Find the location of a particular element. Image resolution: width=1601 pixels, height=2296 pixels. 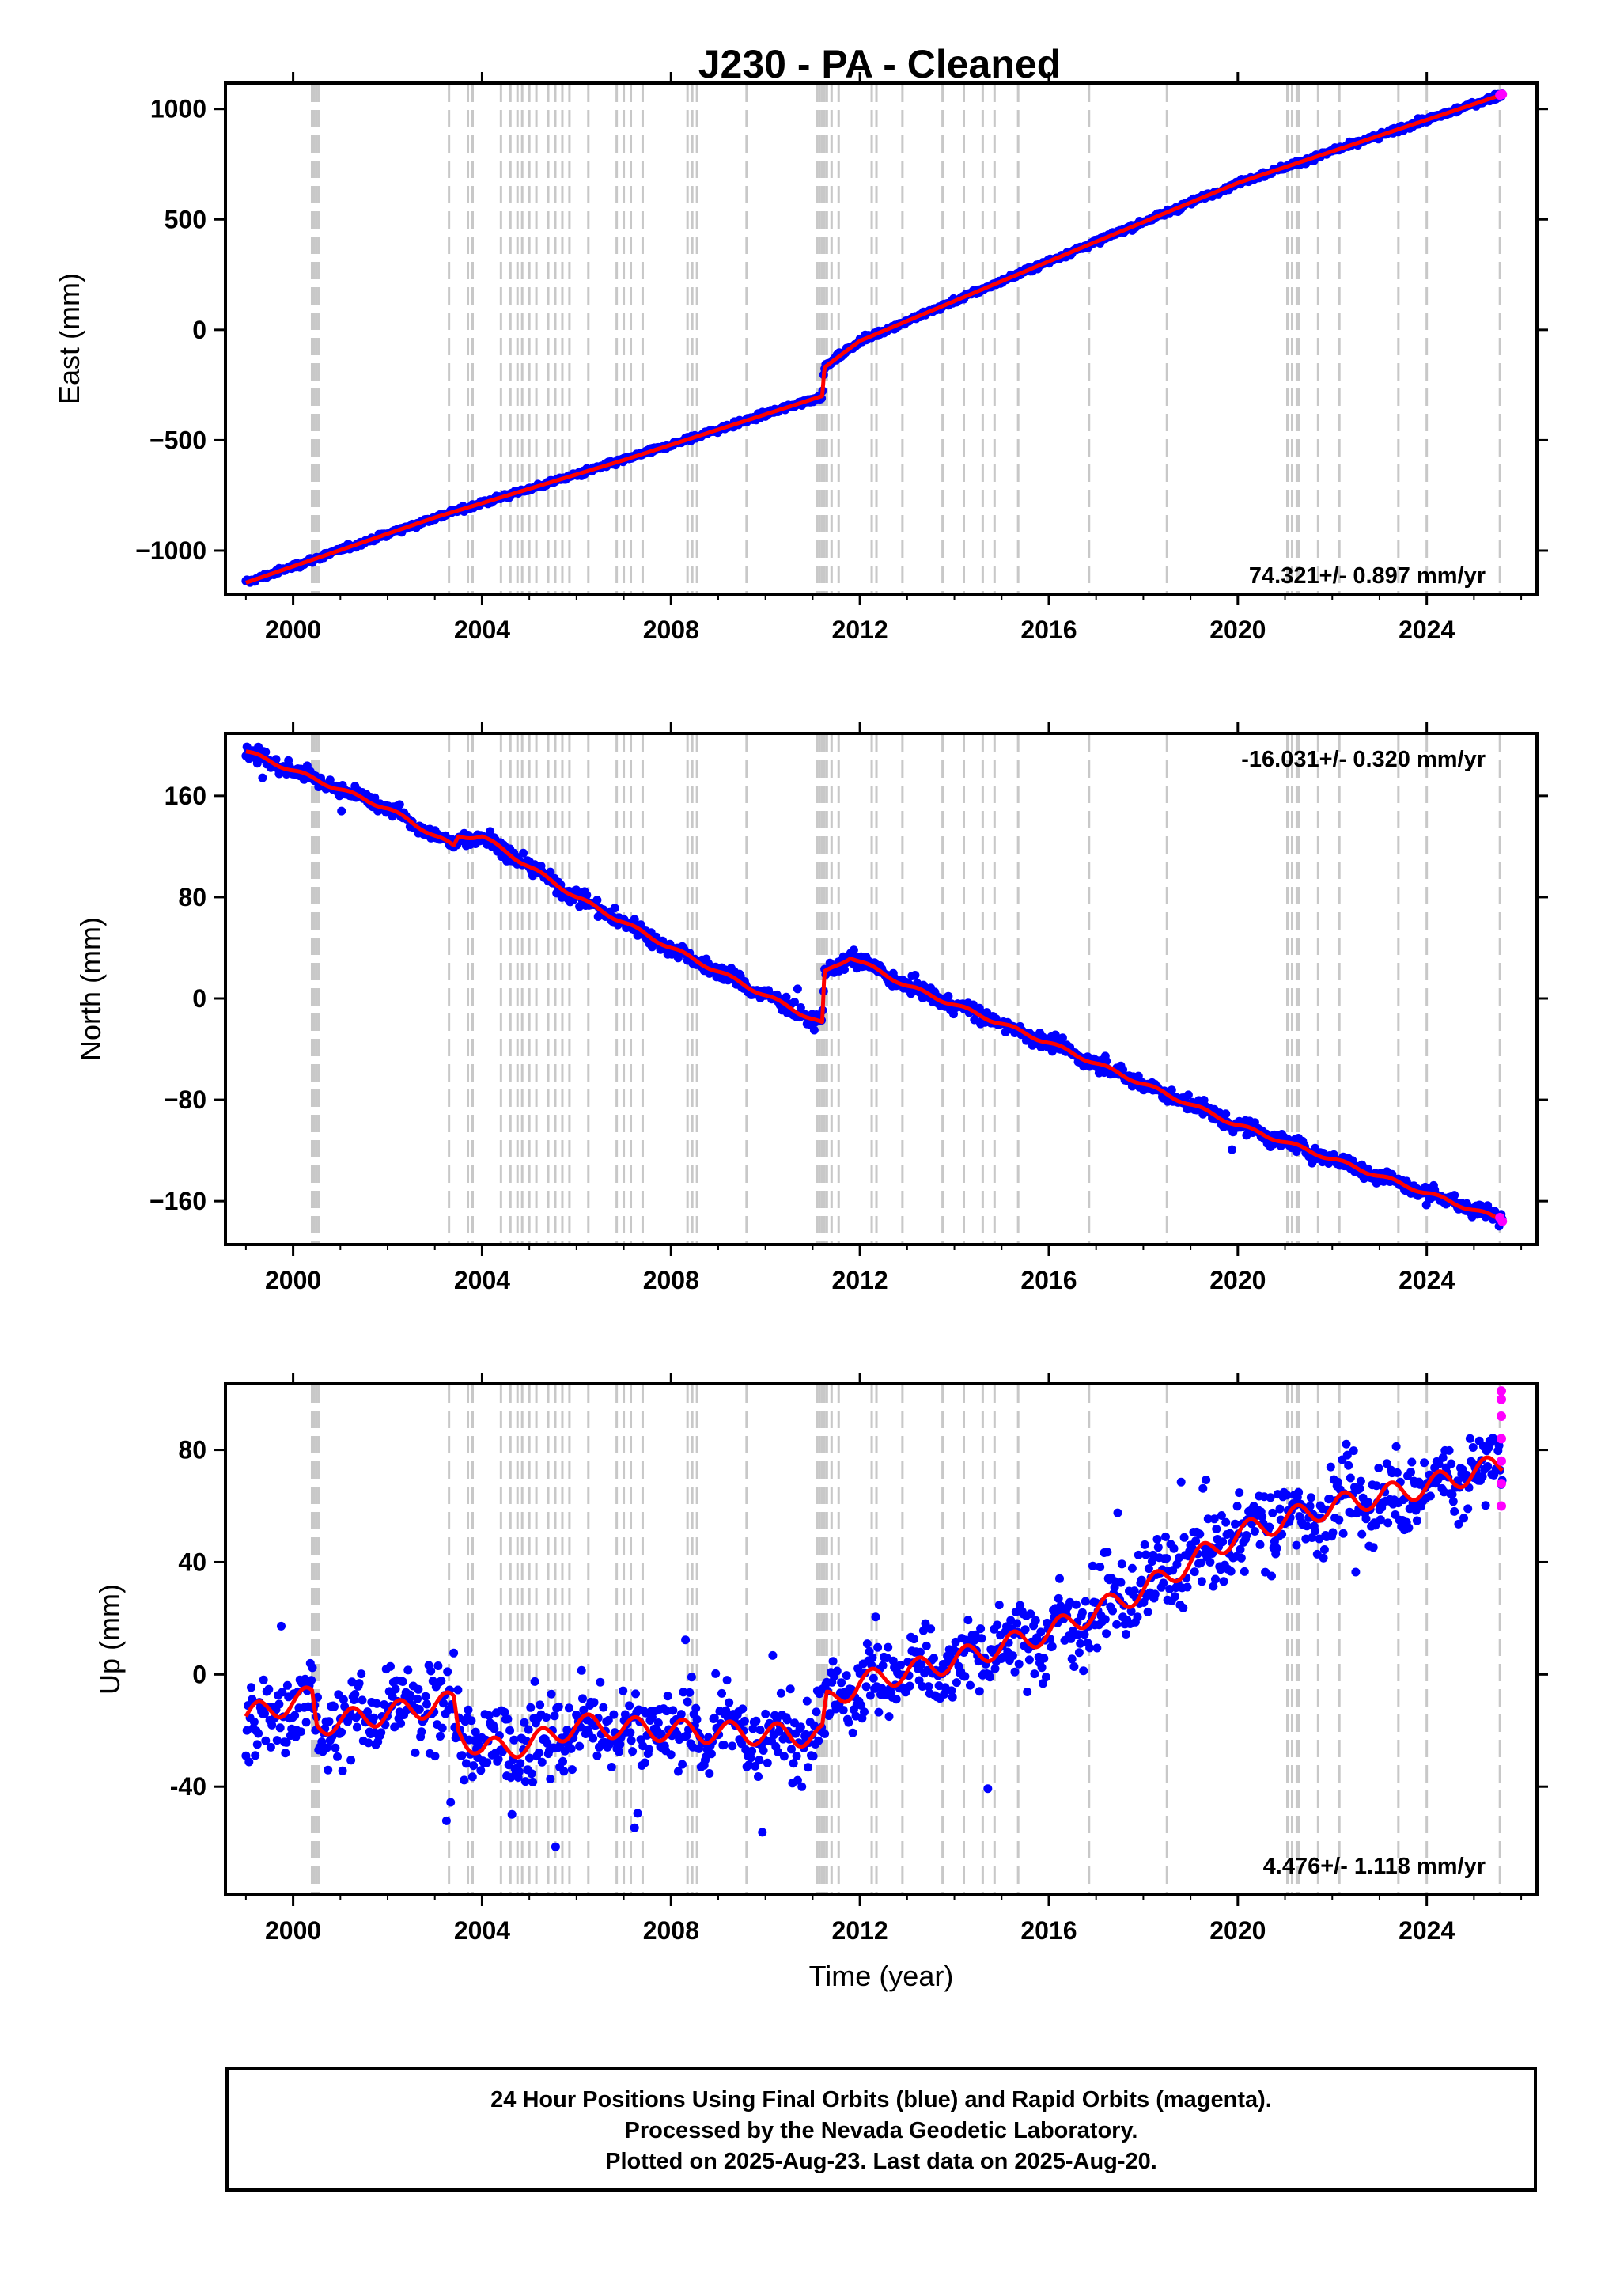

y-tick-label: 80 is located at coordinates (192, 897).